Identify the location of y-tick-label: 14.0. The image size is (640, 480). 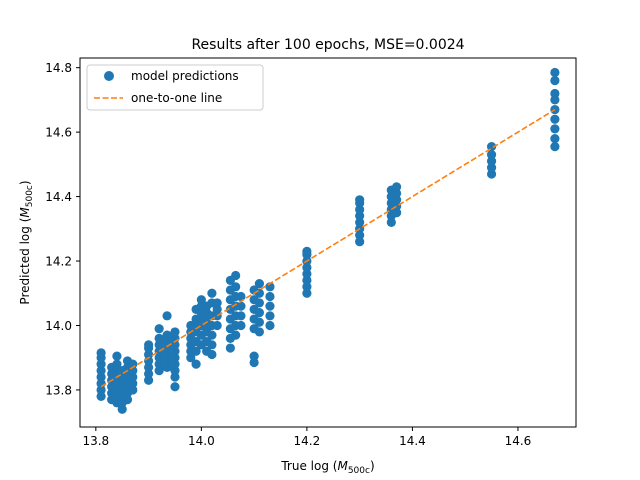
(58, 326).